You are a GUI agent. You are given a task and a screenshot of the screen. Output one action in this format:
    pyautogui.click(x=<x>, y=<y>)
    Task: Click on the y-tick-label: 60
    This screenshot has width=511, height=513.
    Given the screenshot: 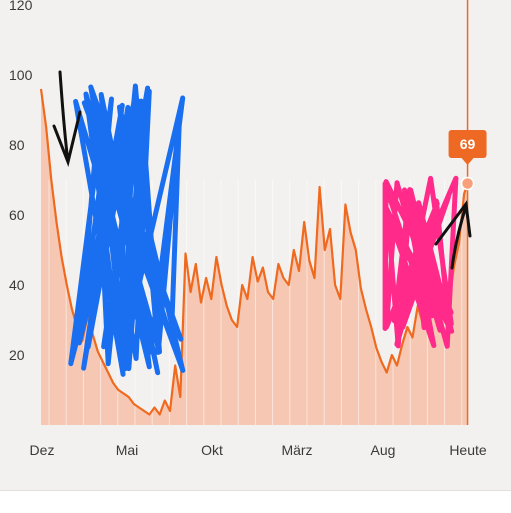 What is the action you would take?
    pyautogui.click(x=17, y=215)
    